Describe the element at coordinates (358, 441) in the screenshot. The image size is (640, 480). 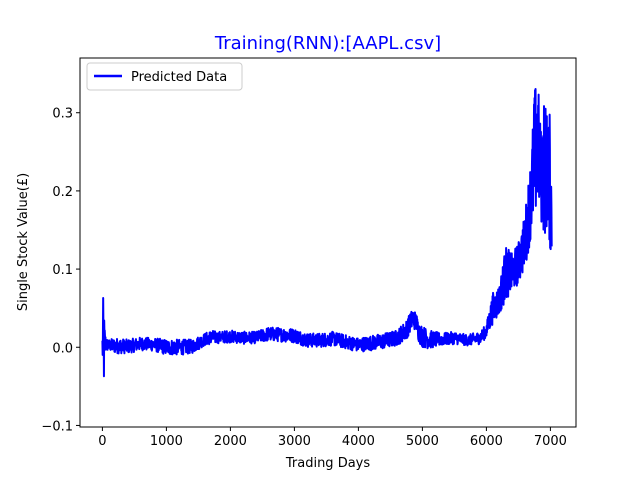
I see `x-tick-label: 4000` at that location.